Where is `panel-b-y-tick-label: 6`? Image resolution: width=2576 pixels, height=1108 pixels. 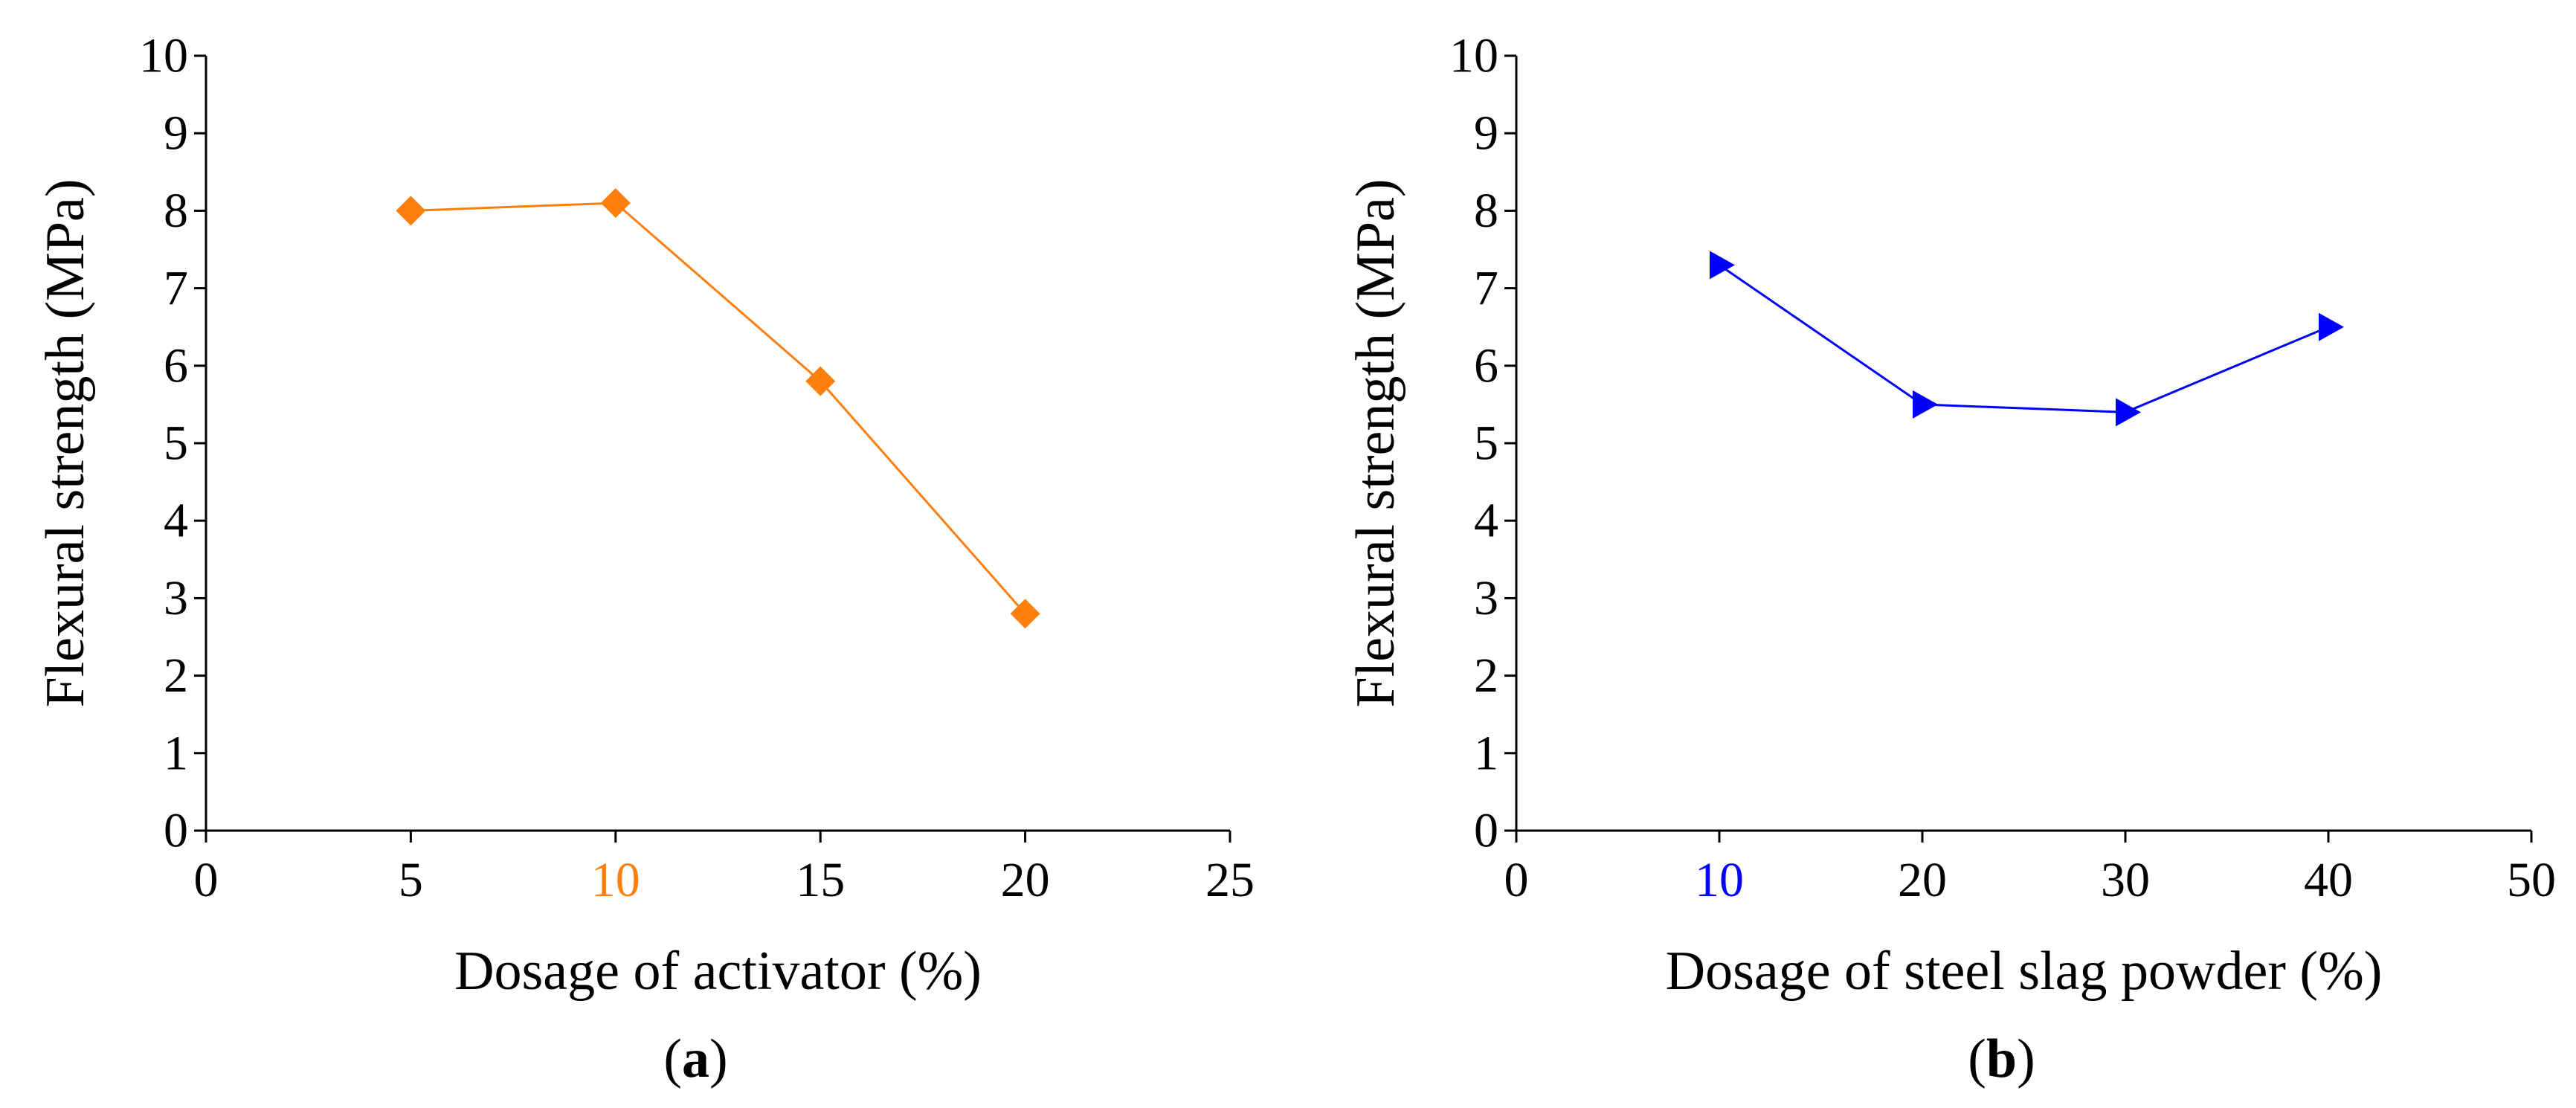
panel-b-y-tick-label: 6 is located at coordinates (1486, 365).